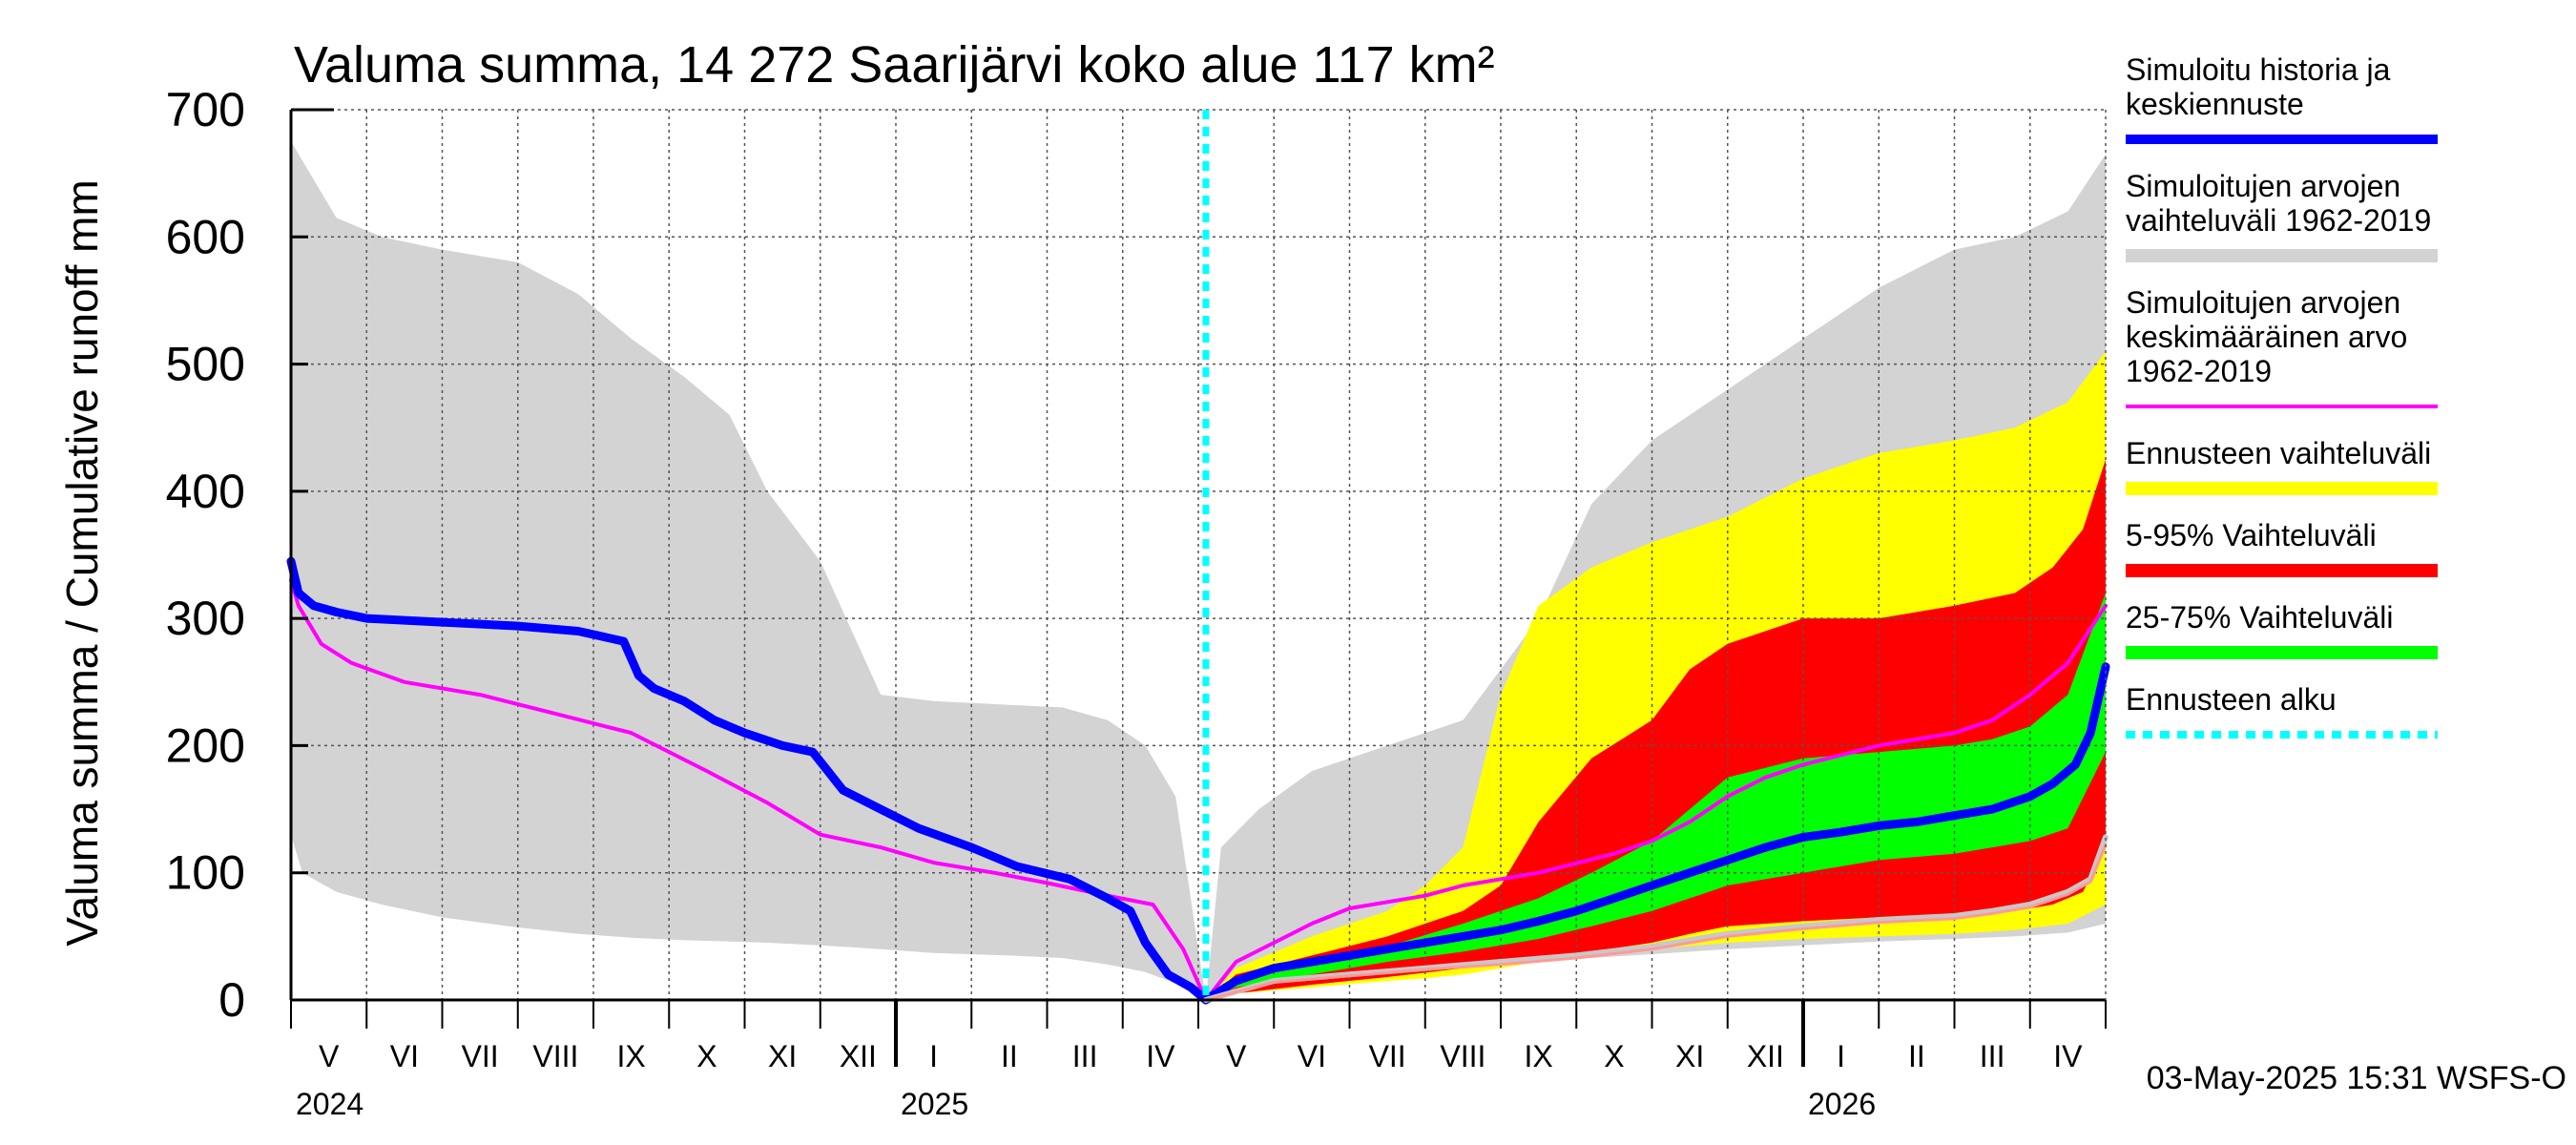 The width and height of the screenshot is (2576, 1145). What do you see at coordinates (330, 1104) in the screenshot?
I see `year-label-2024: 2024` at bounding box center [330, 1104].